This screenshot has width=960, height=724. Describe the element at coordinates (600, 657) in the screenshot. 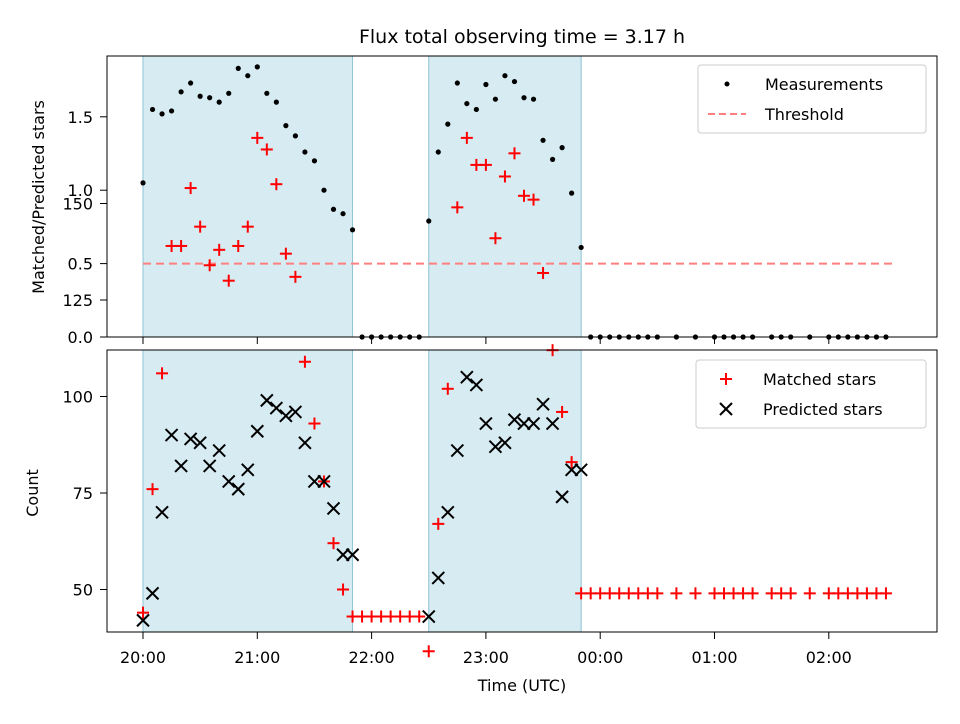

I see `x-tick-label: 00:00` at that location.